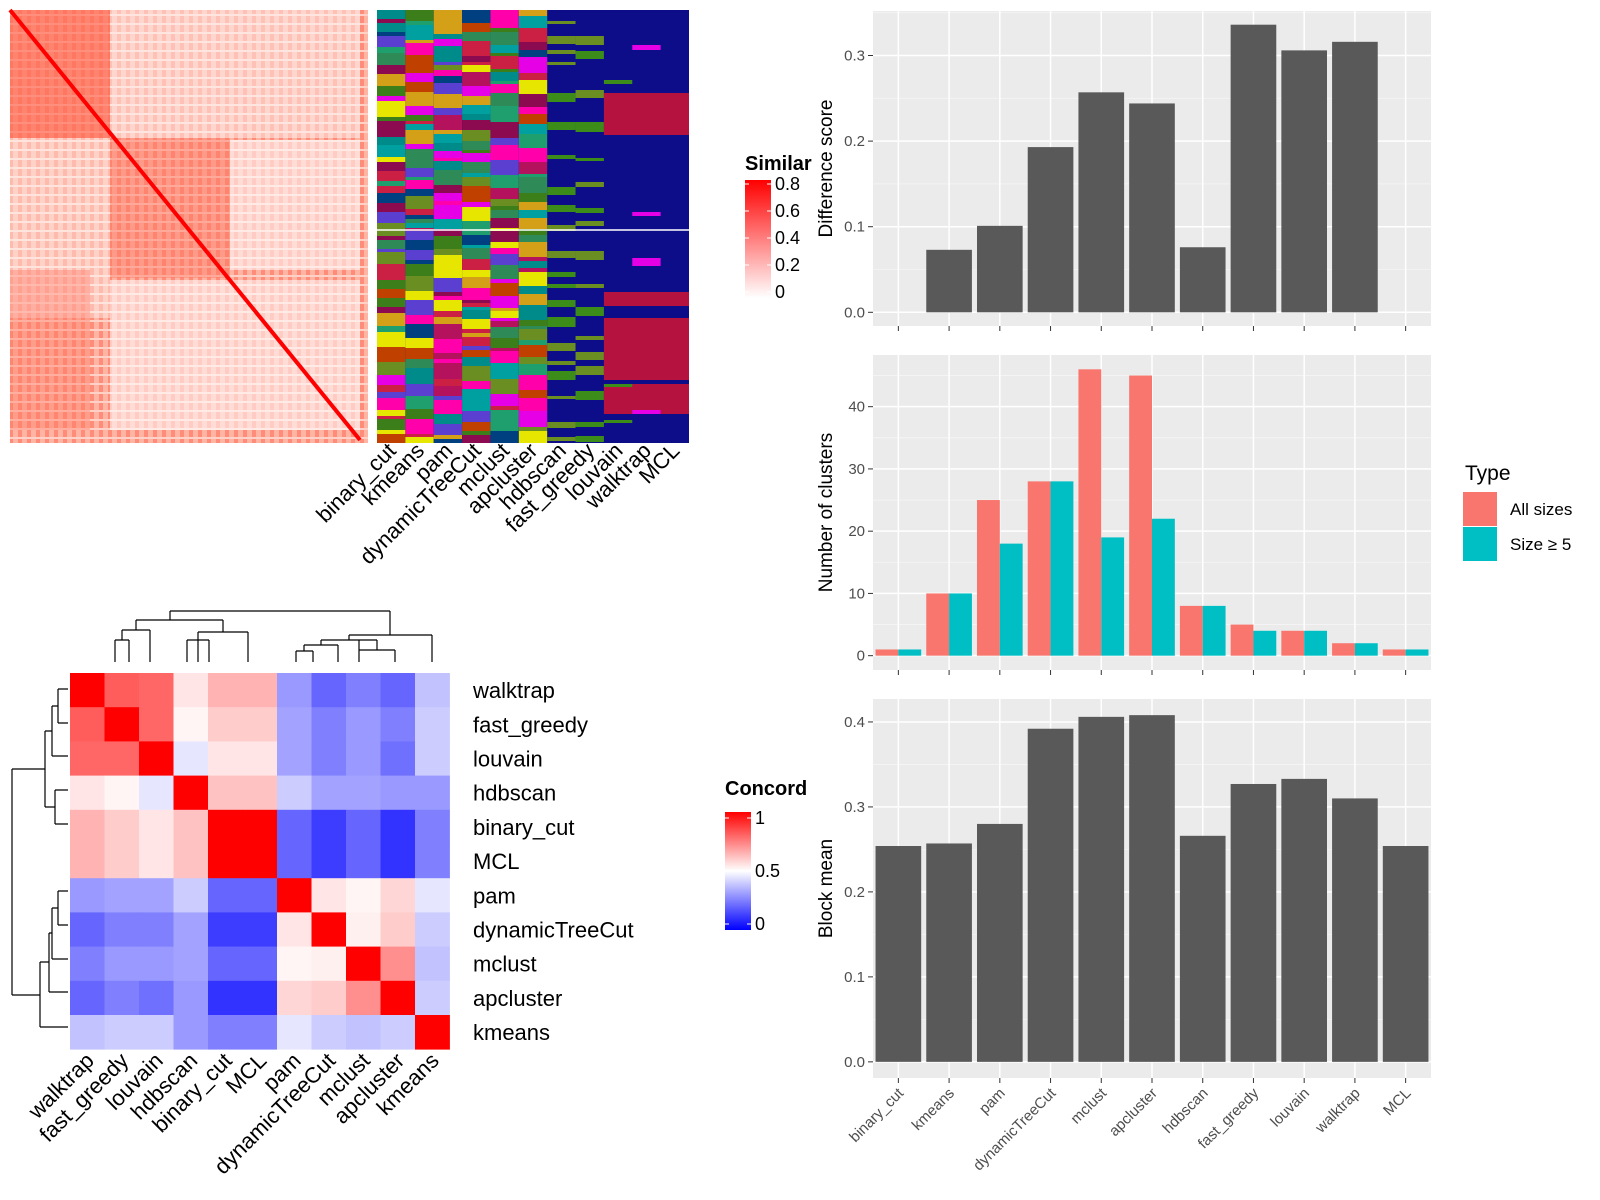  Describe the element at coordinates (1488, 473) in the screenshot. I see `type-legend-title: Type` at that location.